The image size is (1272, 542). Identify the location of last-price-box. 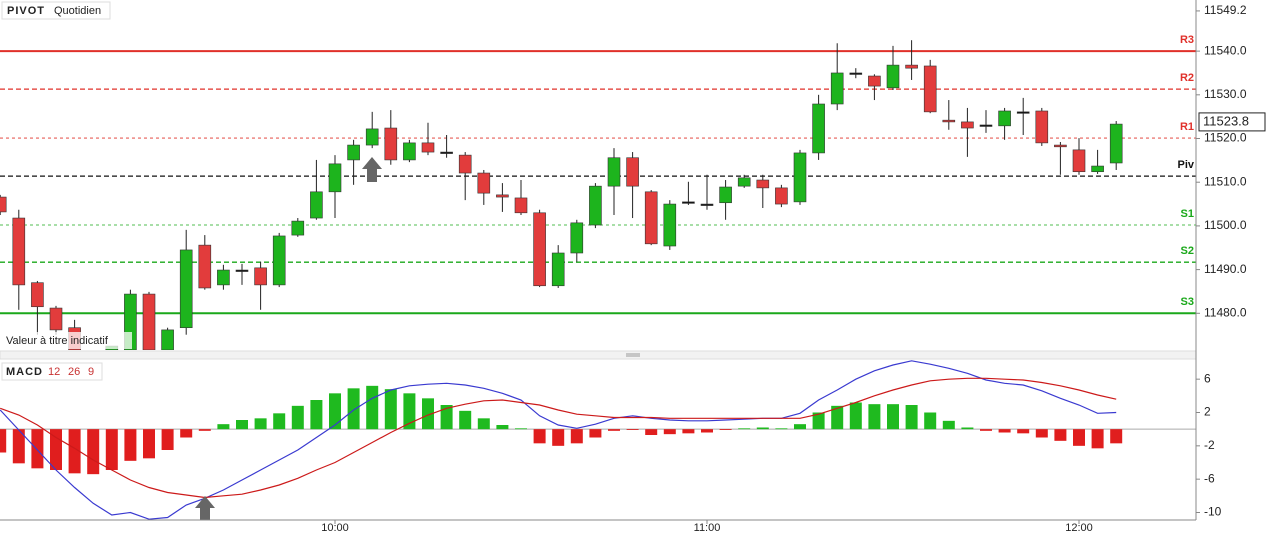
(1232, 122).